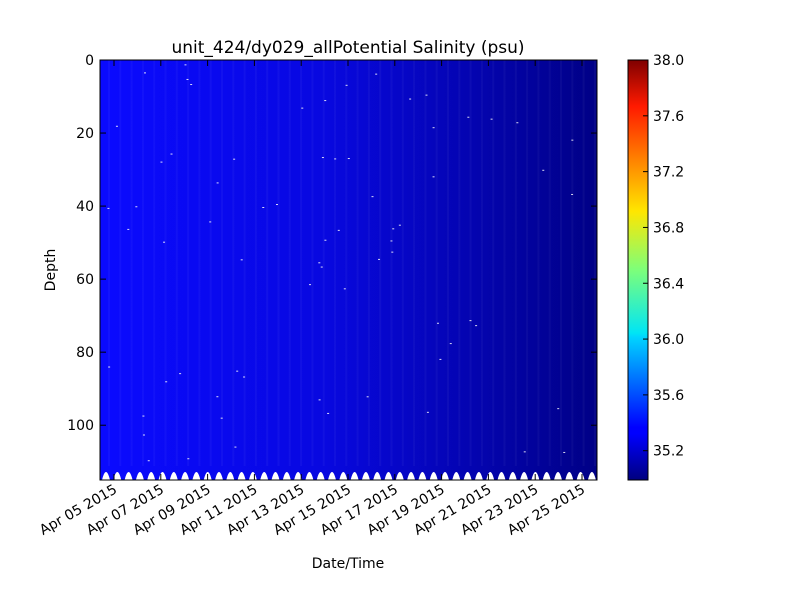 The height and width of the screenshot is (600, 800). I want to click on colorbar-tick-label: 37.2, so click(668, 173).